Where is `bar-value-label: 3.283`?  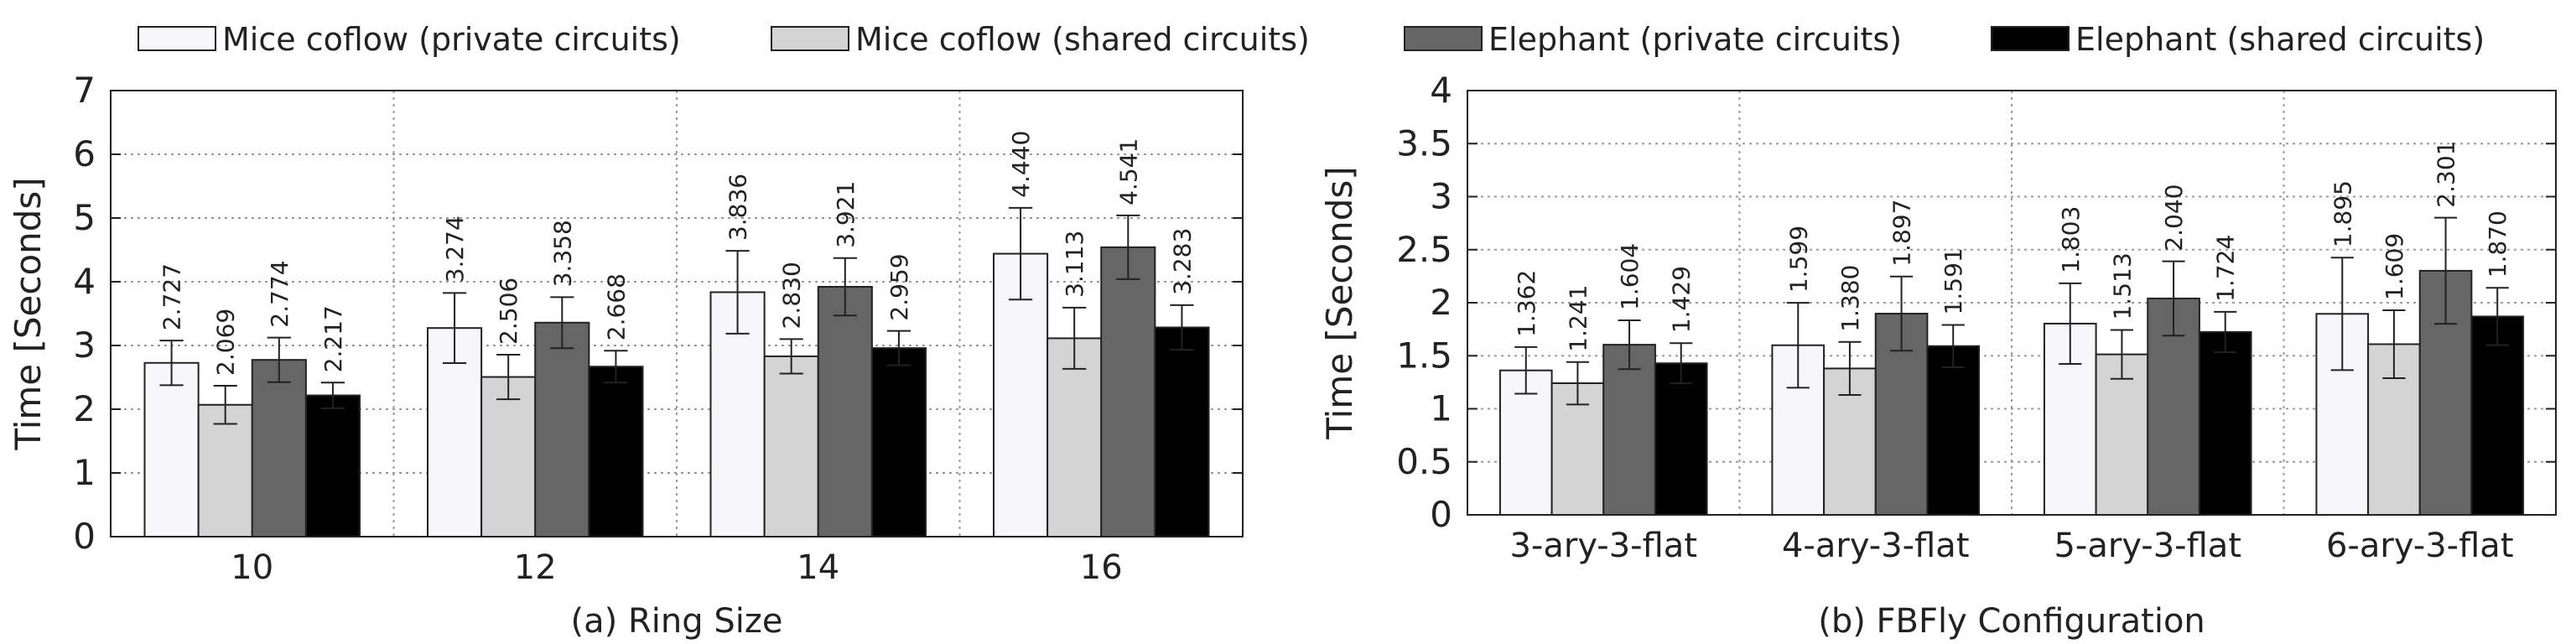
bar-value-label: 3.283 is located at coordinates (1182, 261).